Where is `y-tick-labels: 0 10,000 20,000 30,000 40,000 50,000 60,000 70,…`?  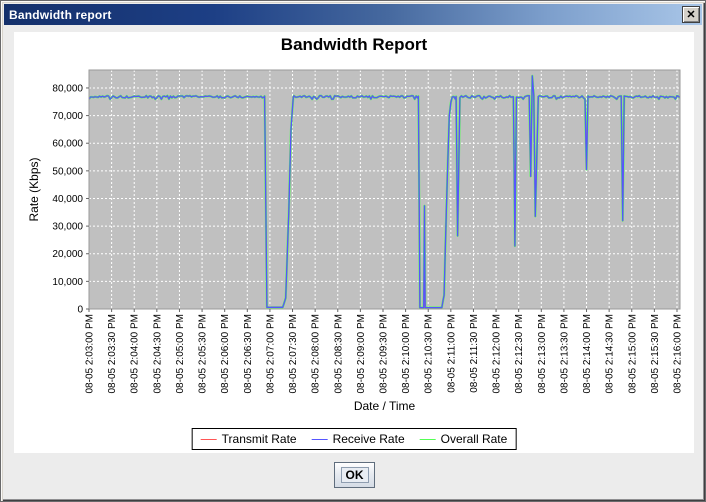 y-tick-labels: 0 10,000 20,000 30,000 40,000 50,000 60,000 70,… is located at coordinates (67, 199).